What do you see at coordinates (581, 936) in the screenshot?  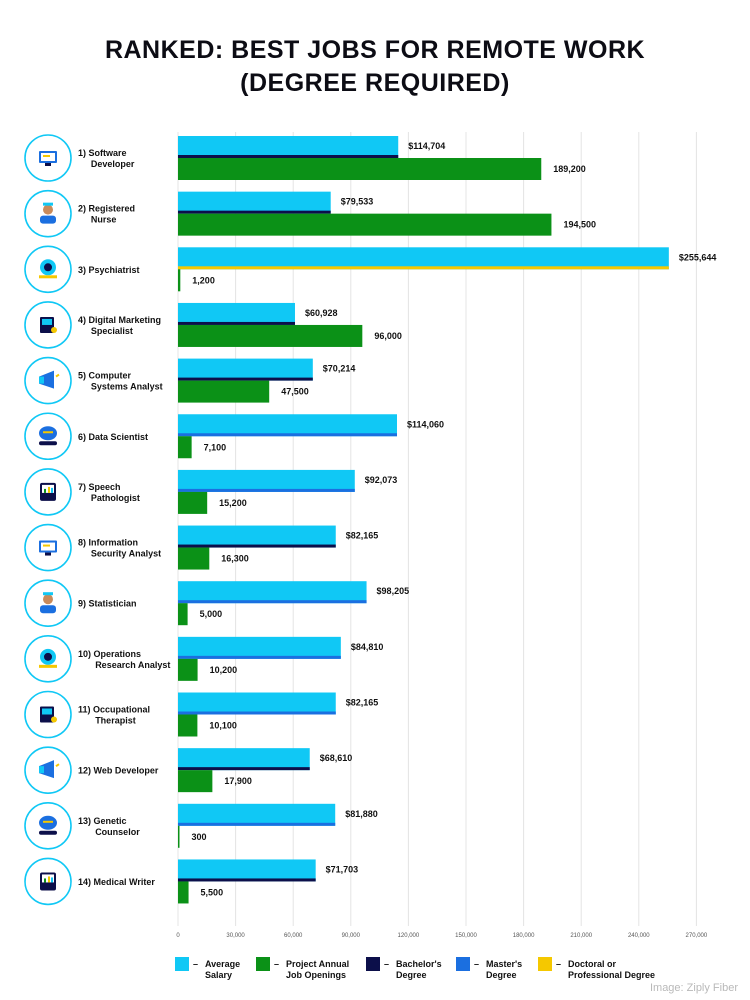 I see `x-tick-label: 210,000` at bounding box center [581, 936].